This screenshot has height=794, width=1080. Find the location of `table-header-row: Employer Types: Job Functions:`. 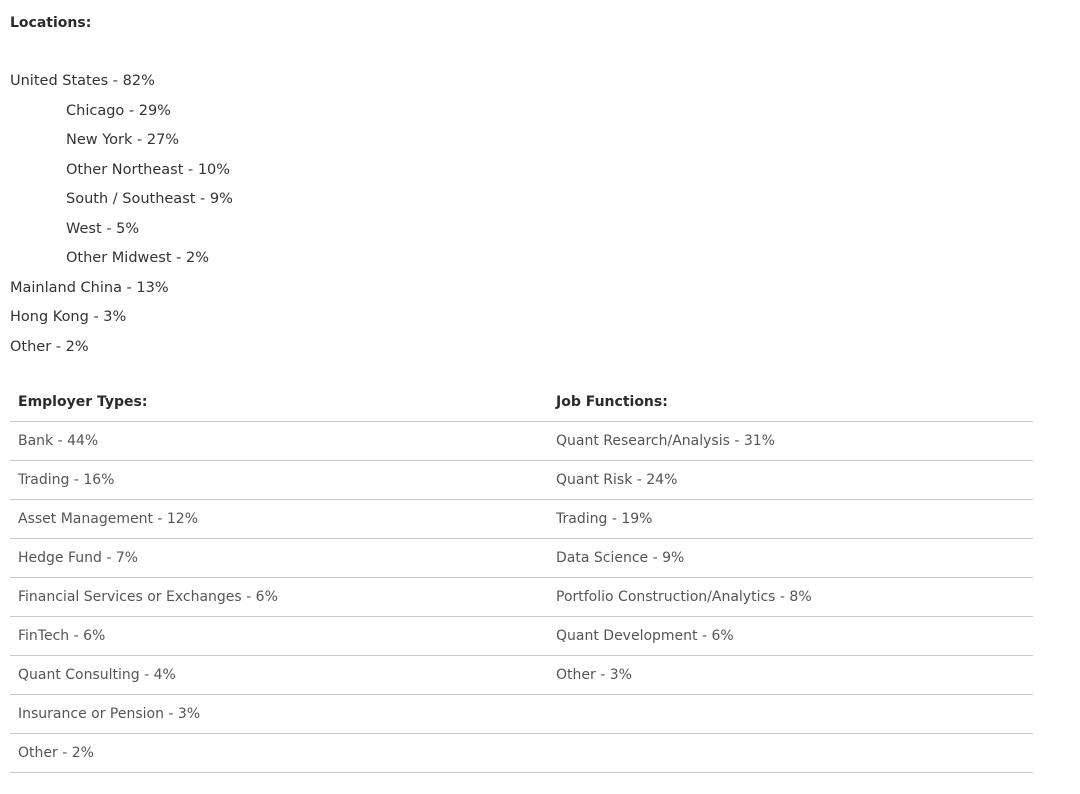

table-header-row: Employer Types: Job Functions: is located at coordinates (521, 402).